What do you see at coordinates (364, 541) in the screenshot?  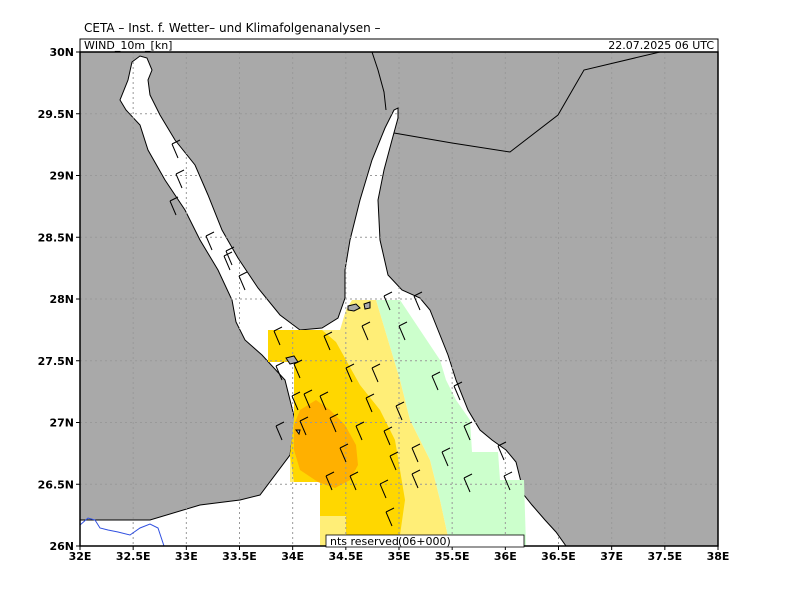 I see `copyright-text: nts reserved` at bounding box center [364, 541].